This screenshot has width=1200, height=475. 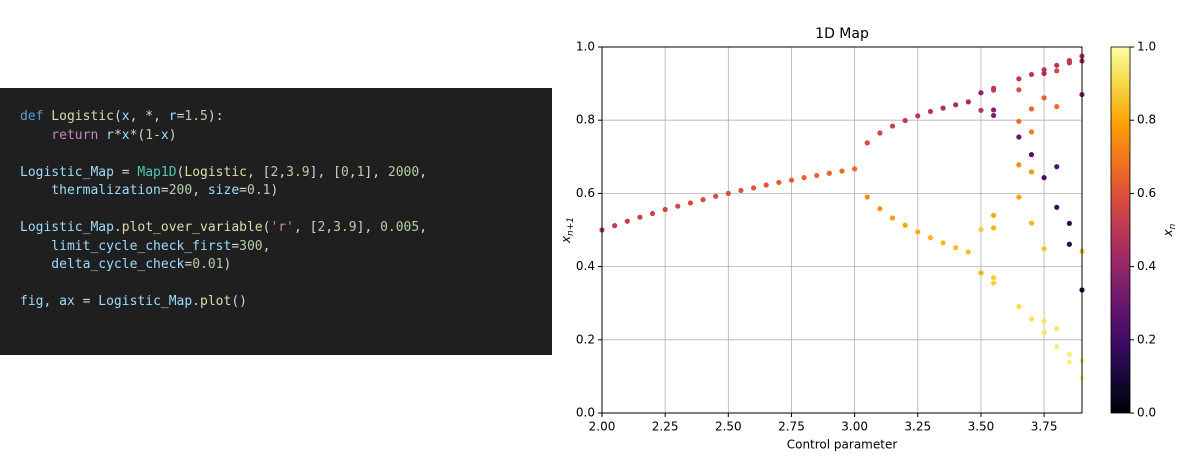 I want to click on colorbar-label: xn, so click(x=1169, y=230).